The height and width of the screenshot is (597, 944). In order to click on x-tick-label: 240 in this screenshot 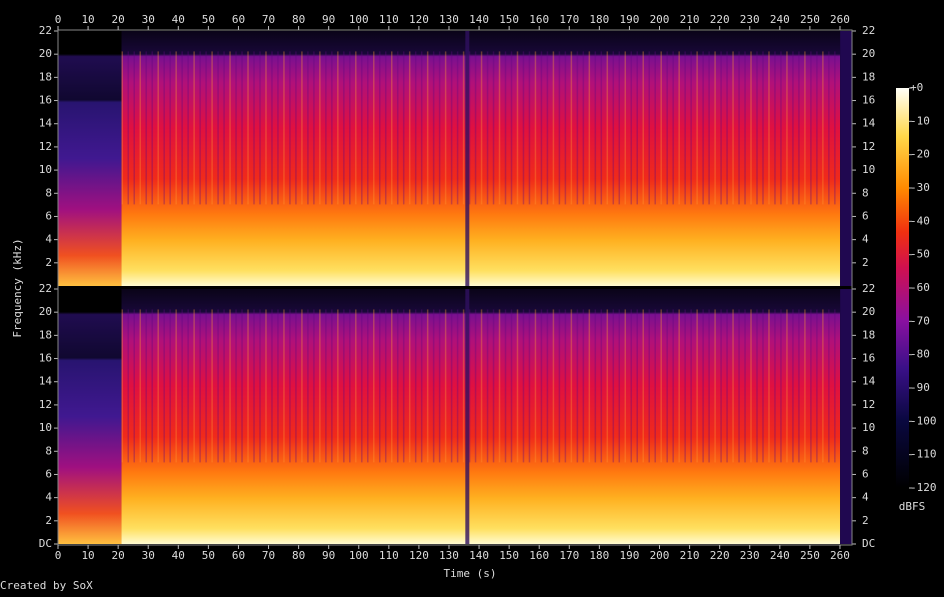, I will do `click(780, 555)`.